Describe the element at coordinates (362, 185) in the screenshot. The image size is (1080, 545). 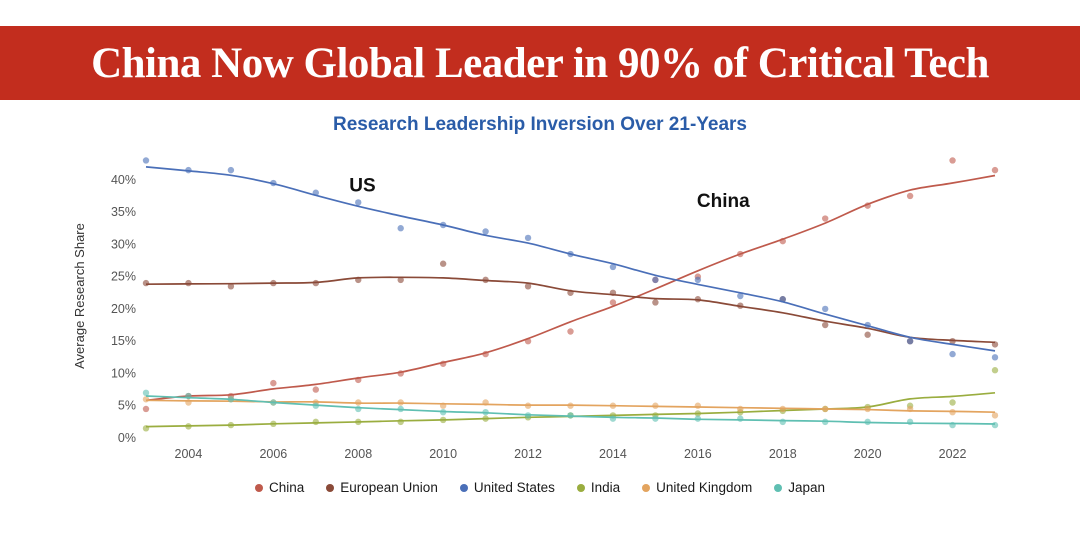
I see `annotation-us: US` at that location.